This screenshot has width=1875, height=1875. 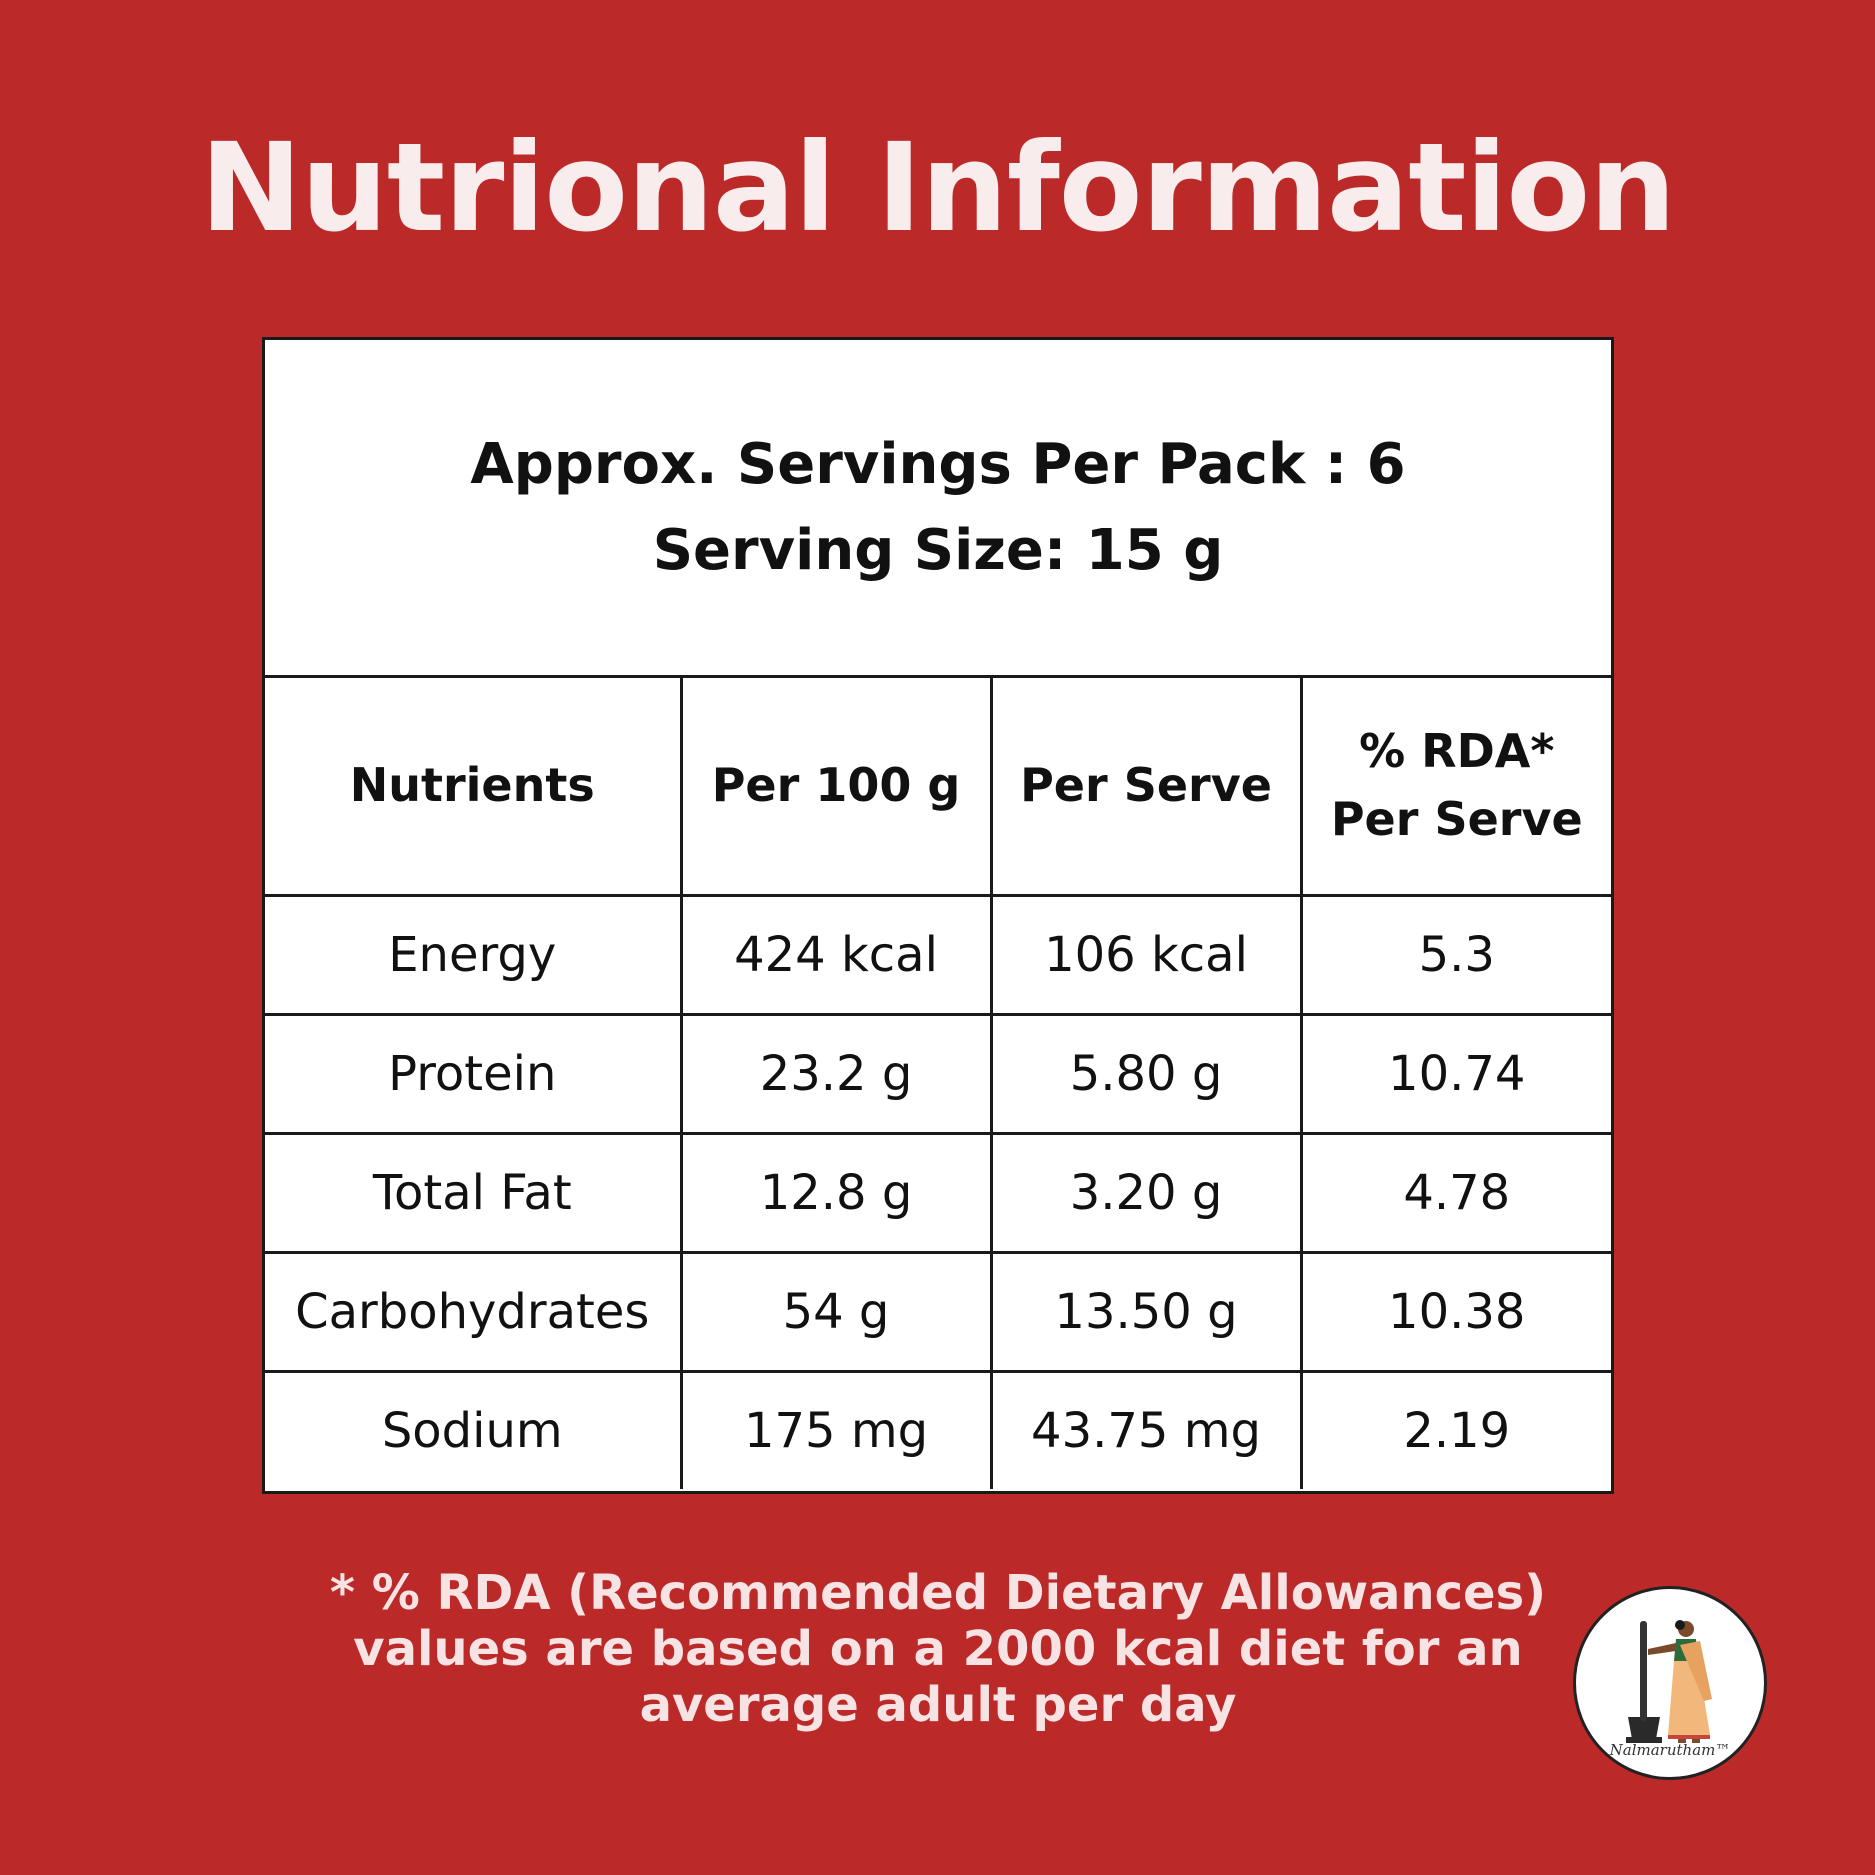 What do you see at coordinates (1146, 955) in the screenshot?
I see `per-serve-value: 106 kcal` at bounding box center [1146, 955].